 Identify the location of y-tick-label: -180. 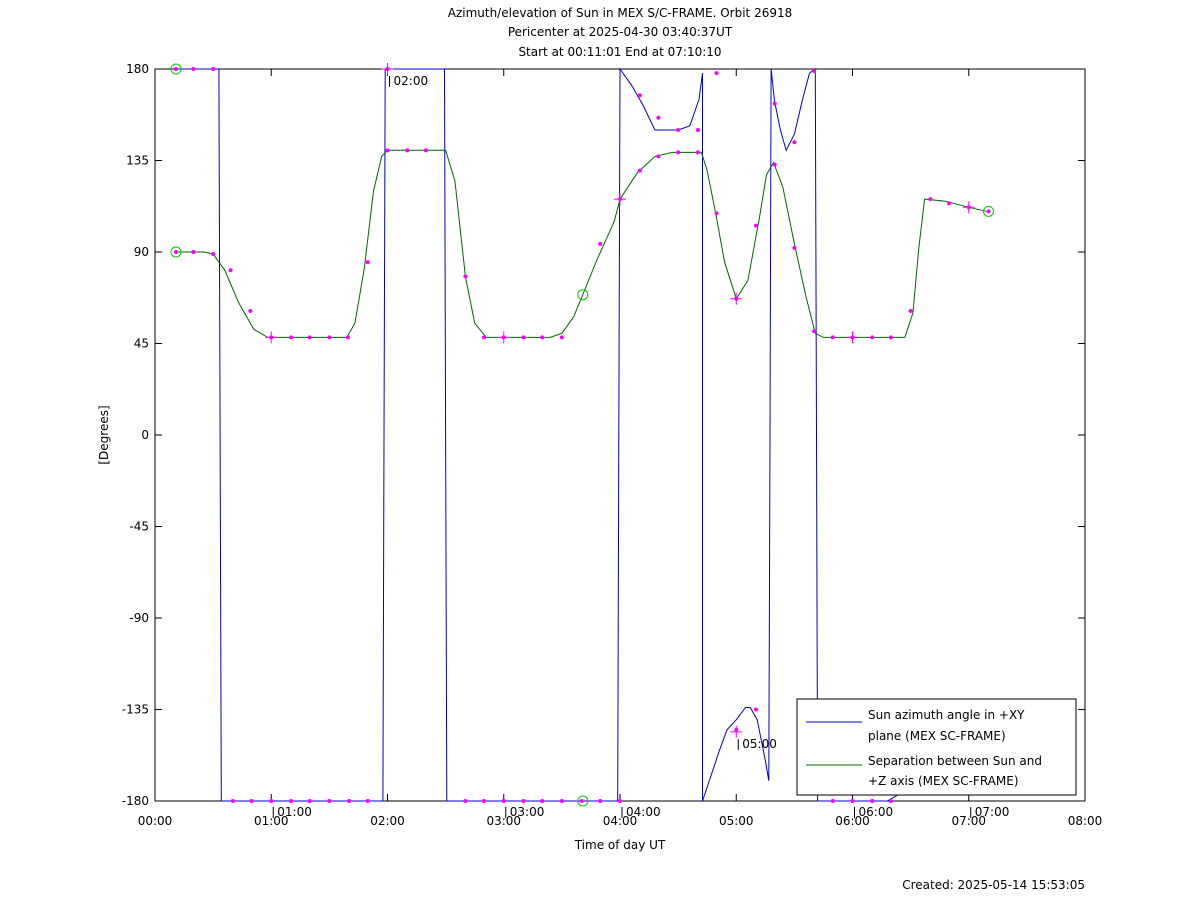
(135, 801).